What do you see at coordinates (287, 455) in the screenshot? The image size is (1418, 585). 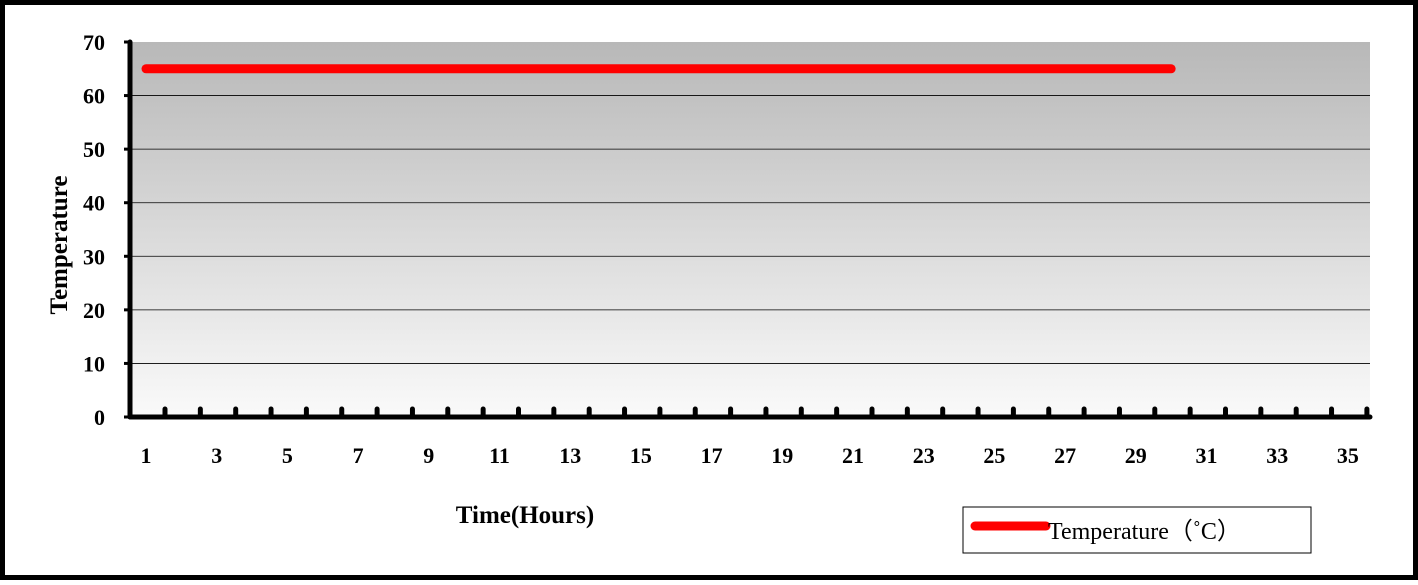 I see `x-tick-label-5: 5` at bounding box center [287, 455].